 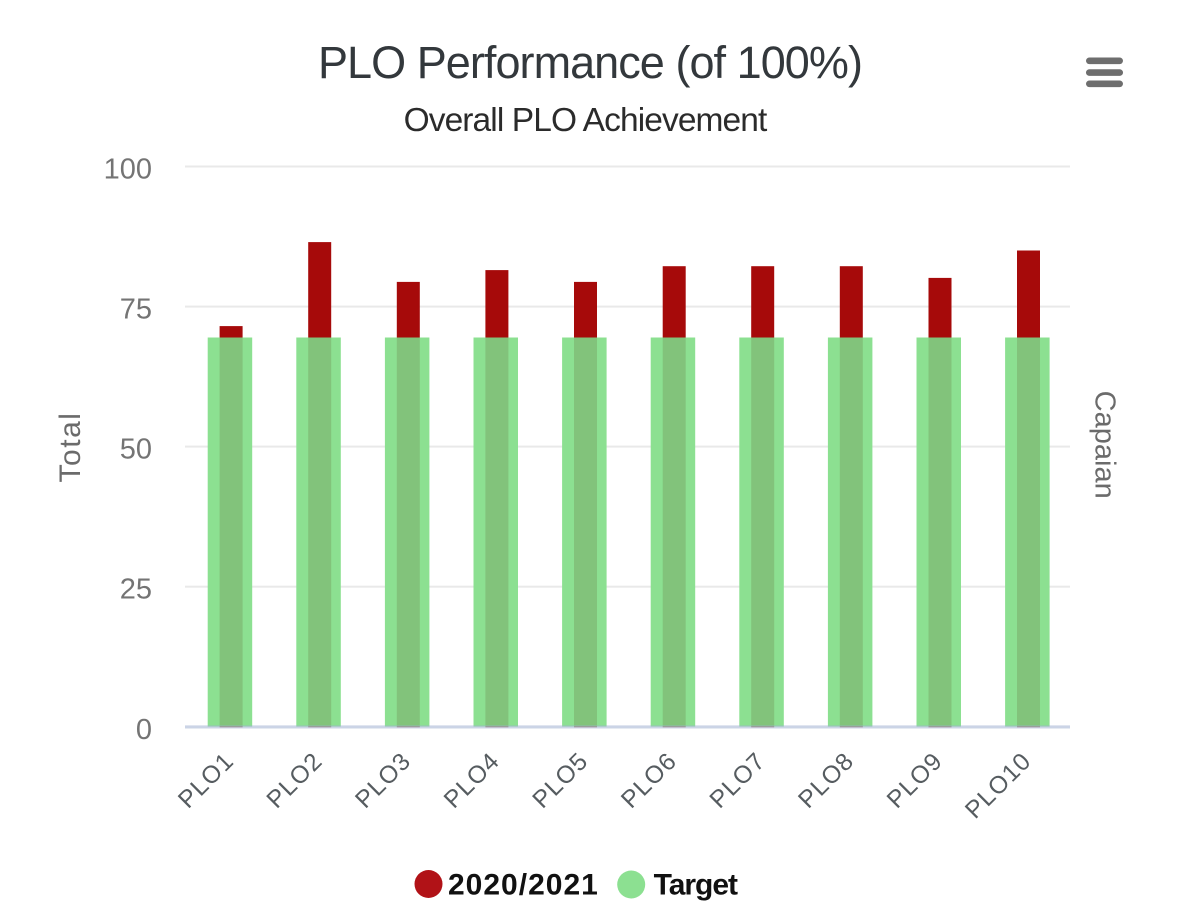 What do you see at coordinates (70, 447) in the screenshot?
I see `svg-text: Total` at bounding box center [70, 447].